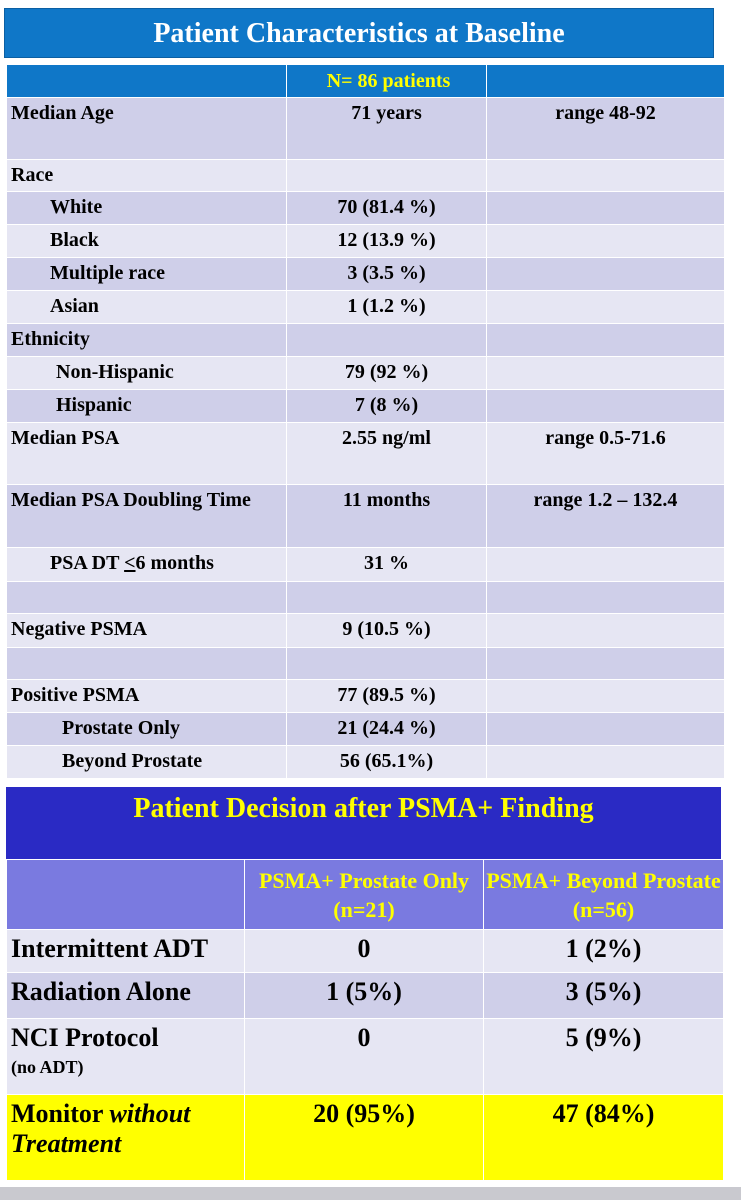 The height and width of the screenshot is (1200, 741). I want to click on beyond-value: 3 (5%), so click(603, 995).